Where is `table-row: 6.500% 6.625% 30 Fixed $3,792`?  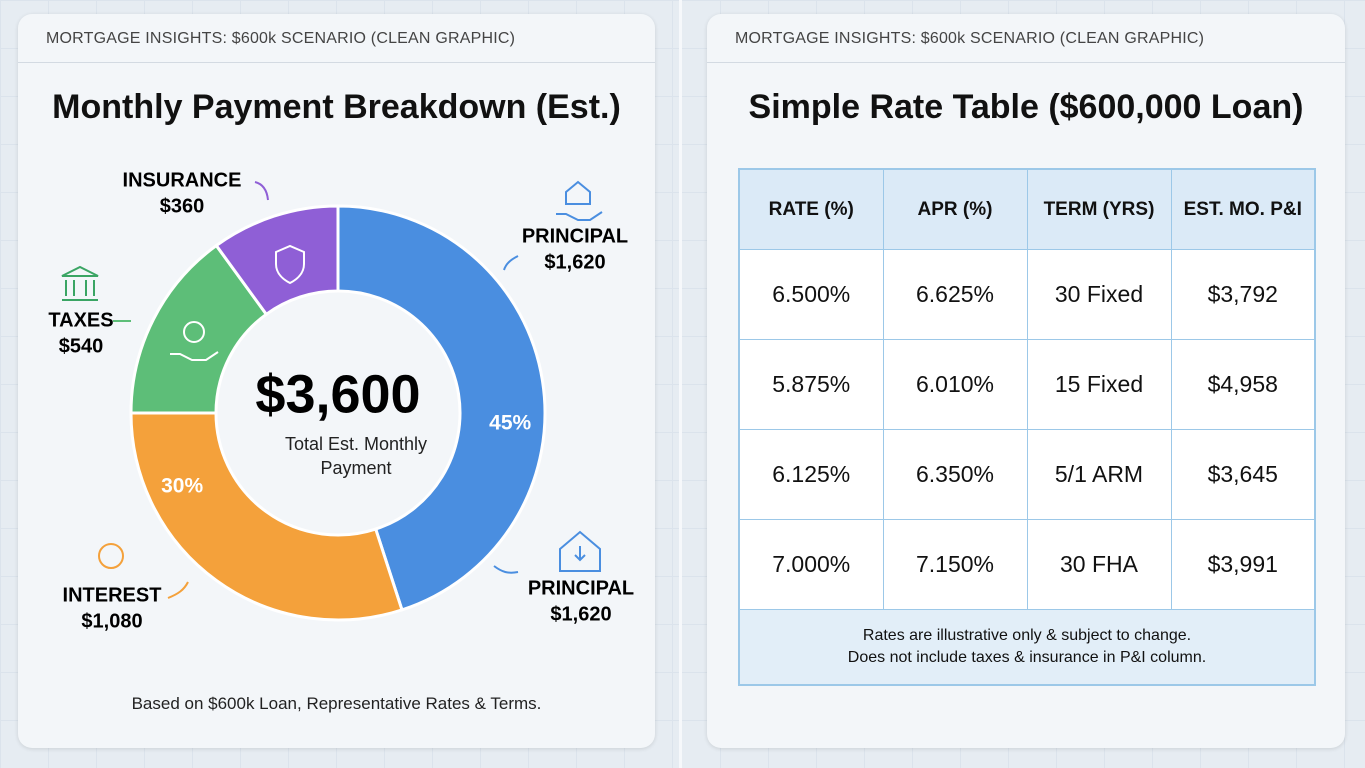 table-row: 6.500% 6.625% 30 Fixed $3,792 is located at coordinates (1027, 294).